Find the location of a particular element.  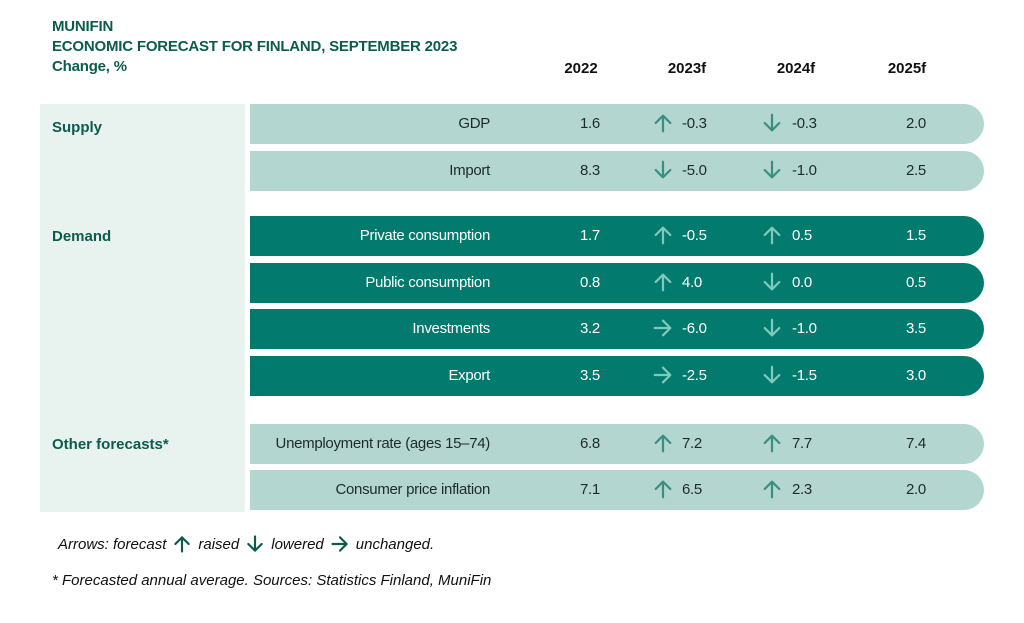

value-2024f: -0.3 is located at coordinates (804, 123).